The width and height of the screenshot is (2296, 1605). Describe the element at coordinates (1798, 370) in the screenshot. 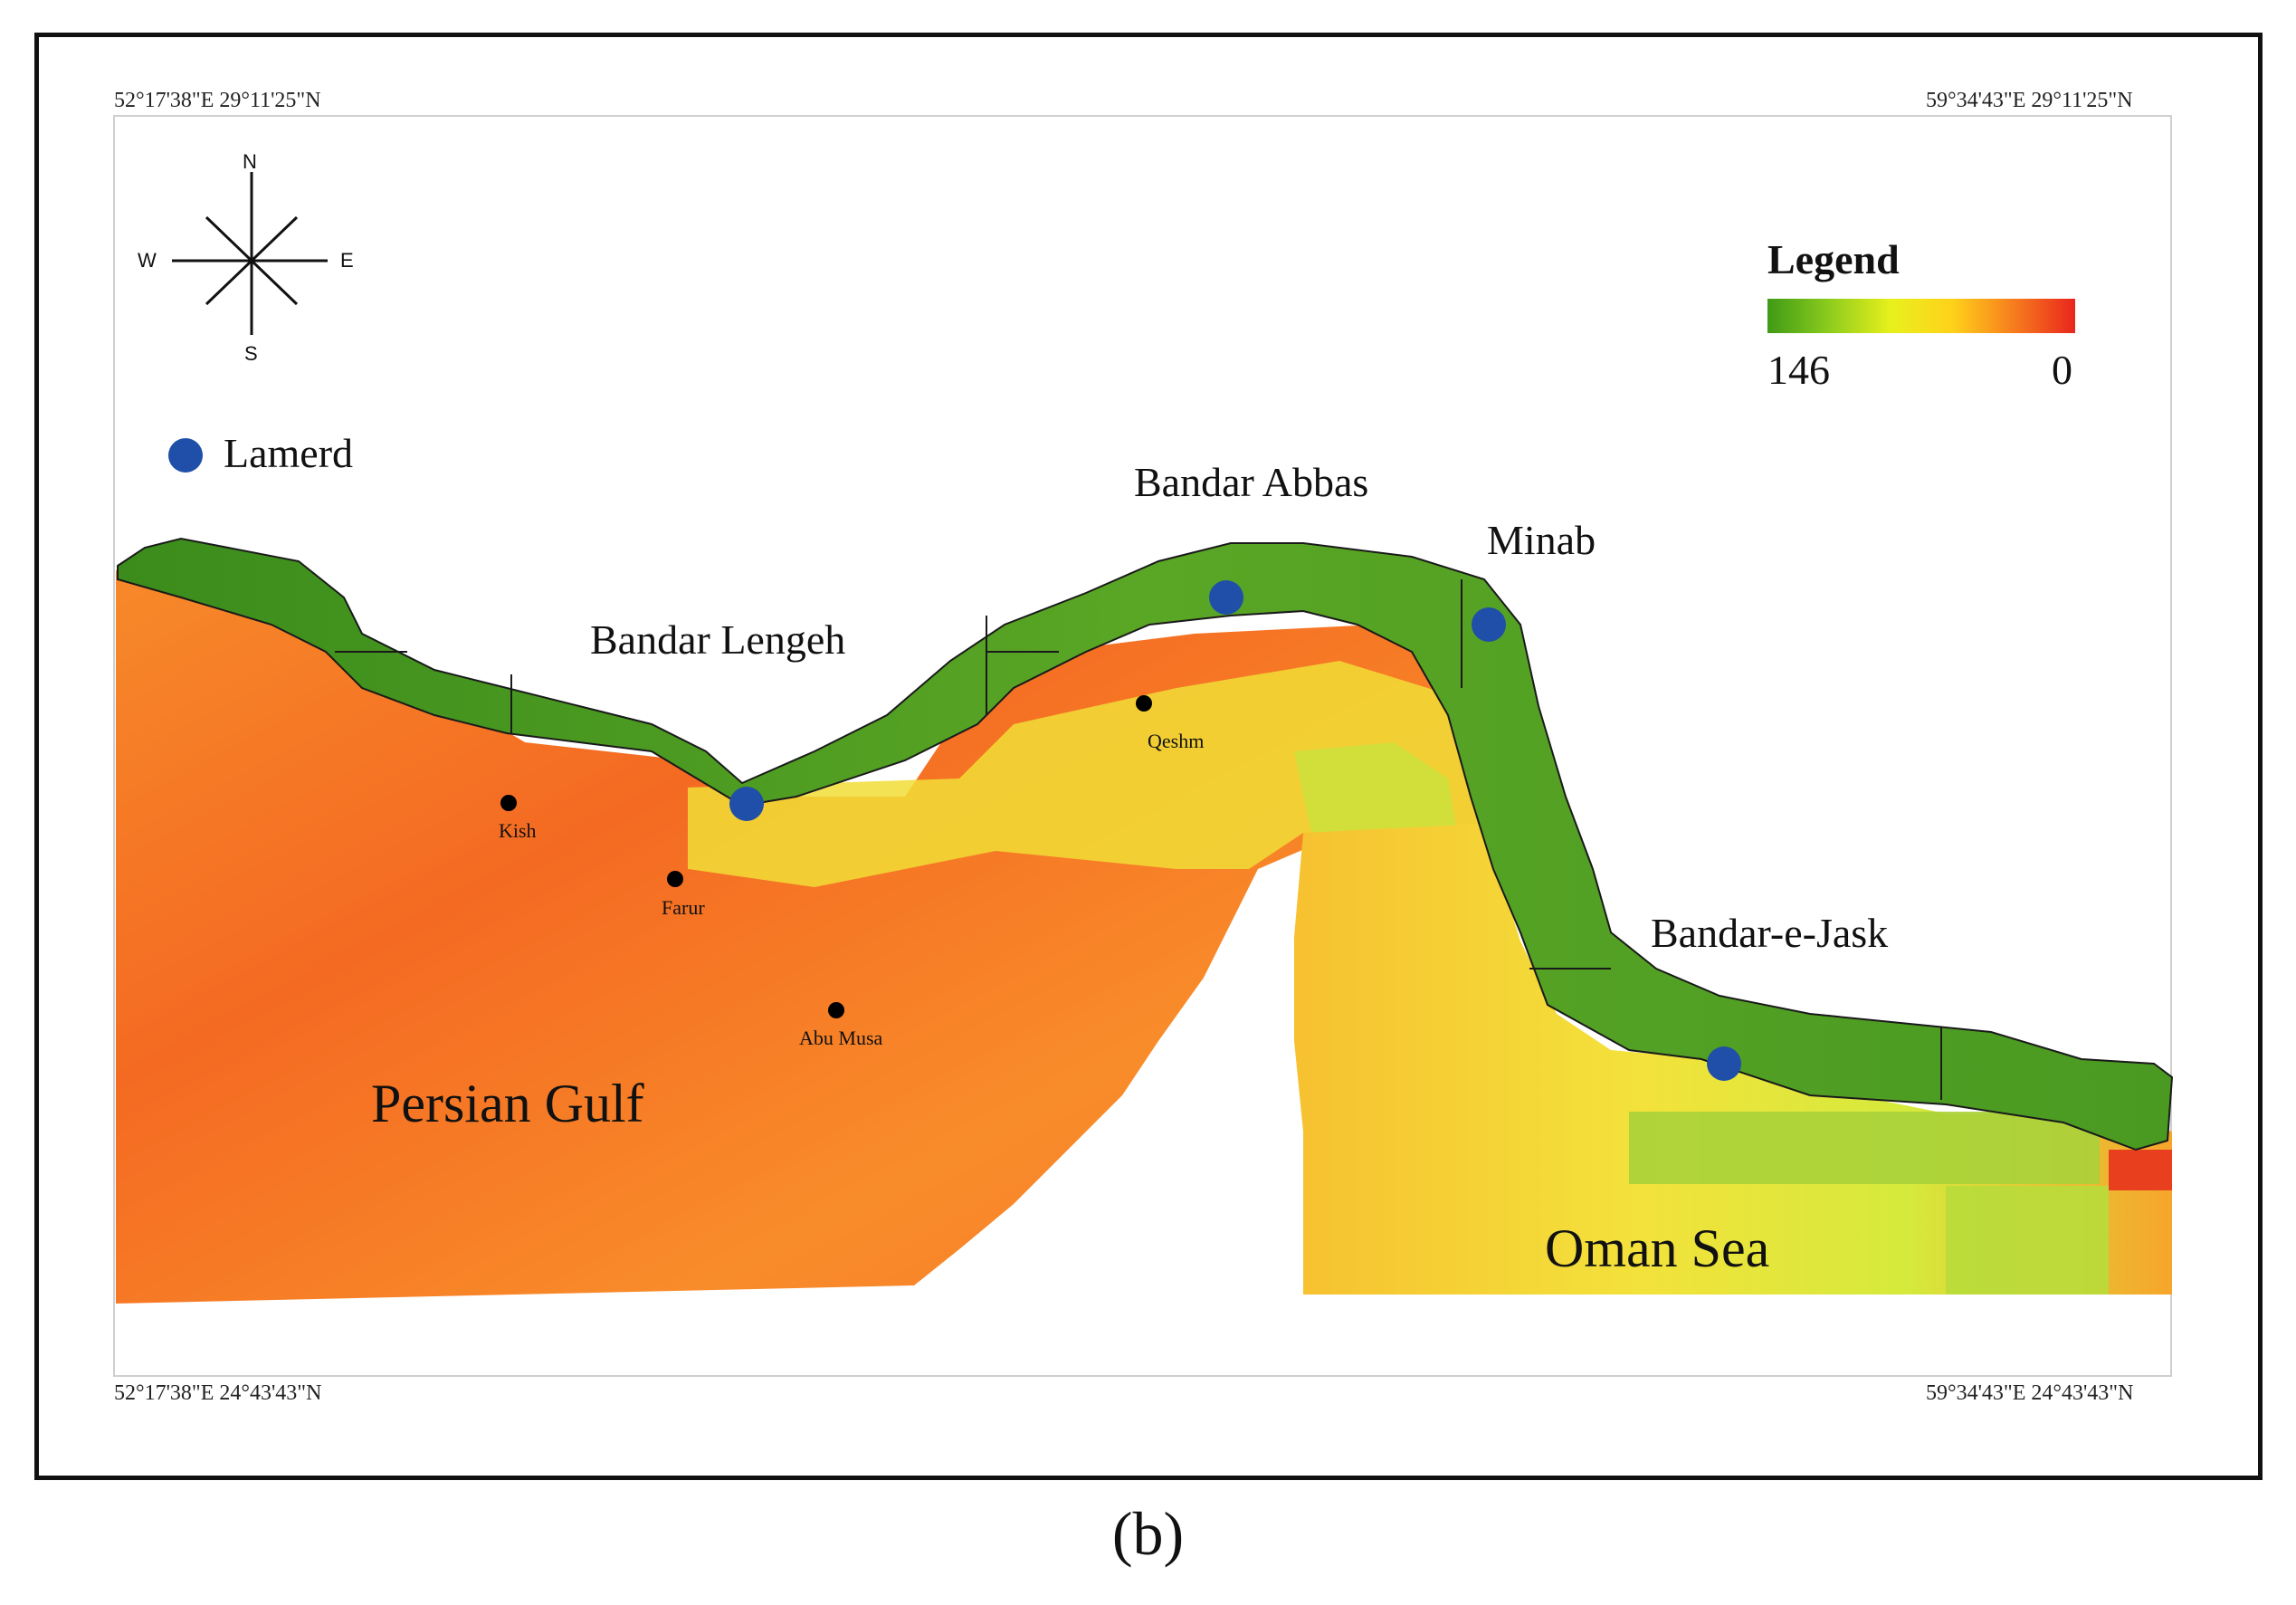

I see `legend-max-label: 146` at that location.